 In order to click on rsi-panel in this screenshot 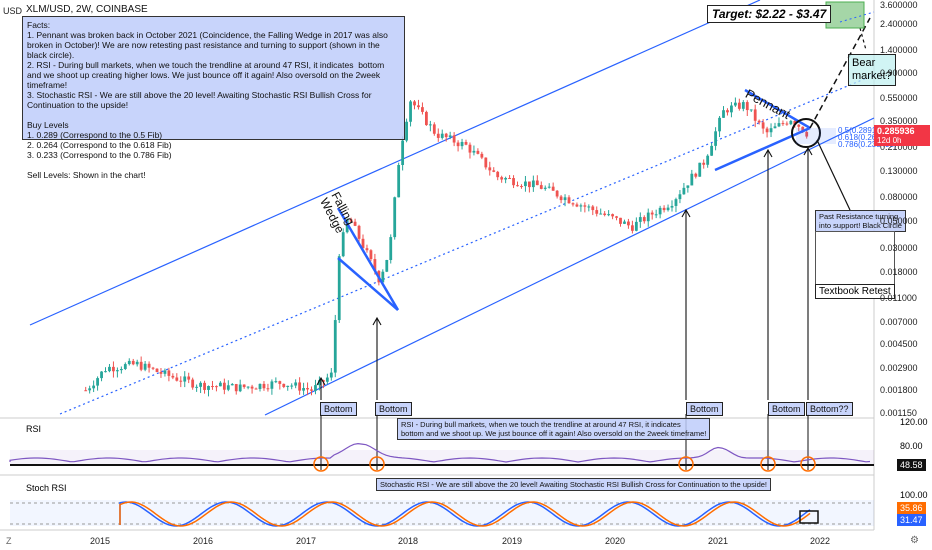, I will do `click(441, 457)`.